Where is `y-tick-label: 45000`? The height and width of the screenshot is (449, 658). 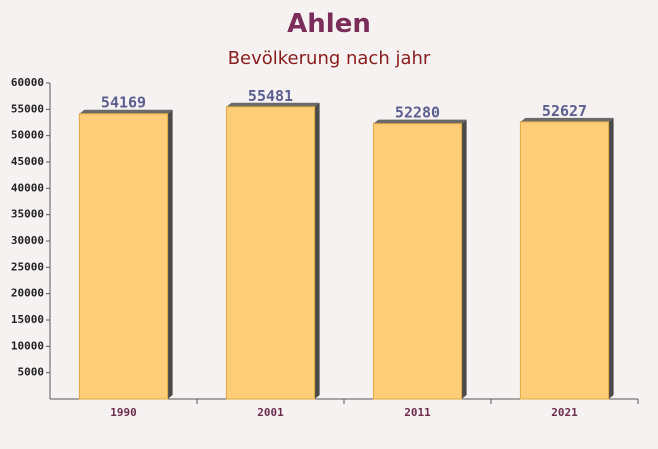
y-tick-label: 45000 is located at coordinates (27, 161).